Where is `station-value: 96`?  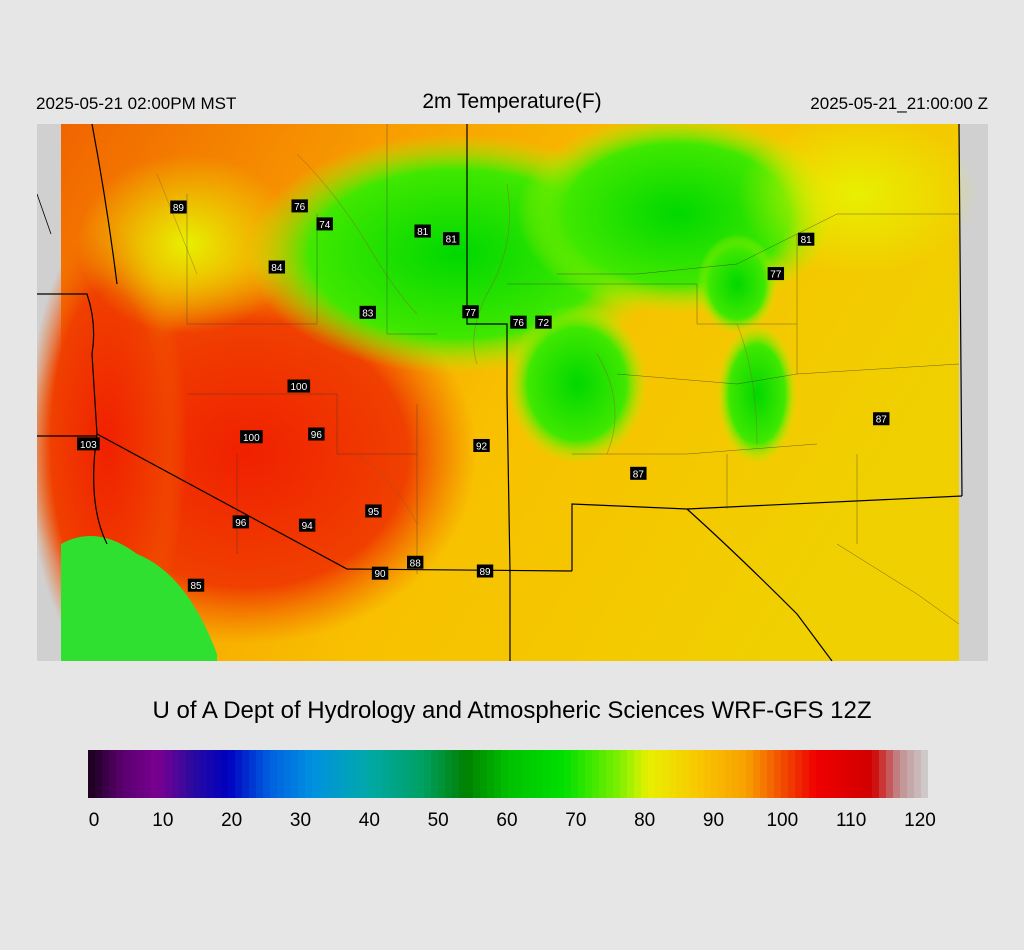 station-value: 96 is located at coordinates (241, 523).